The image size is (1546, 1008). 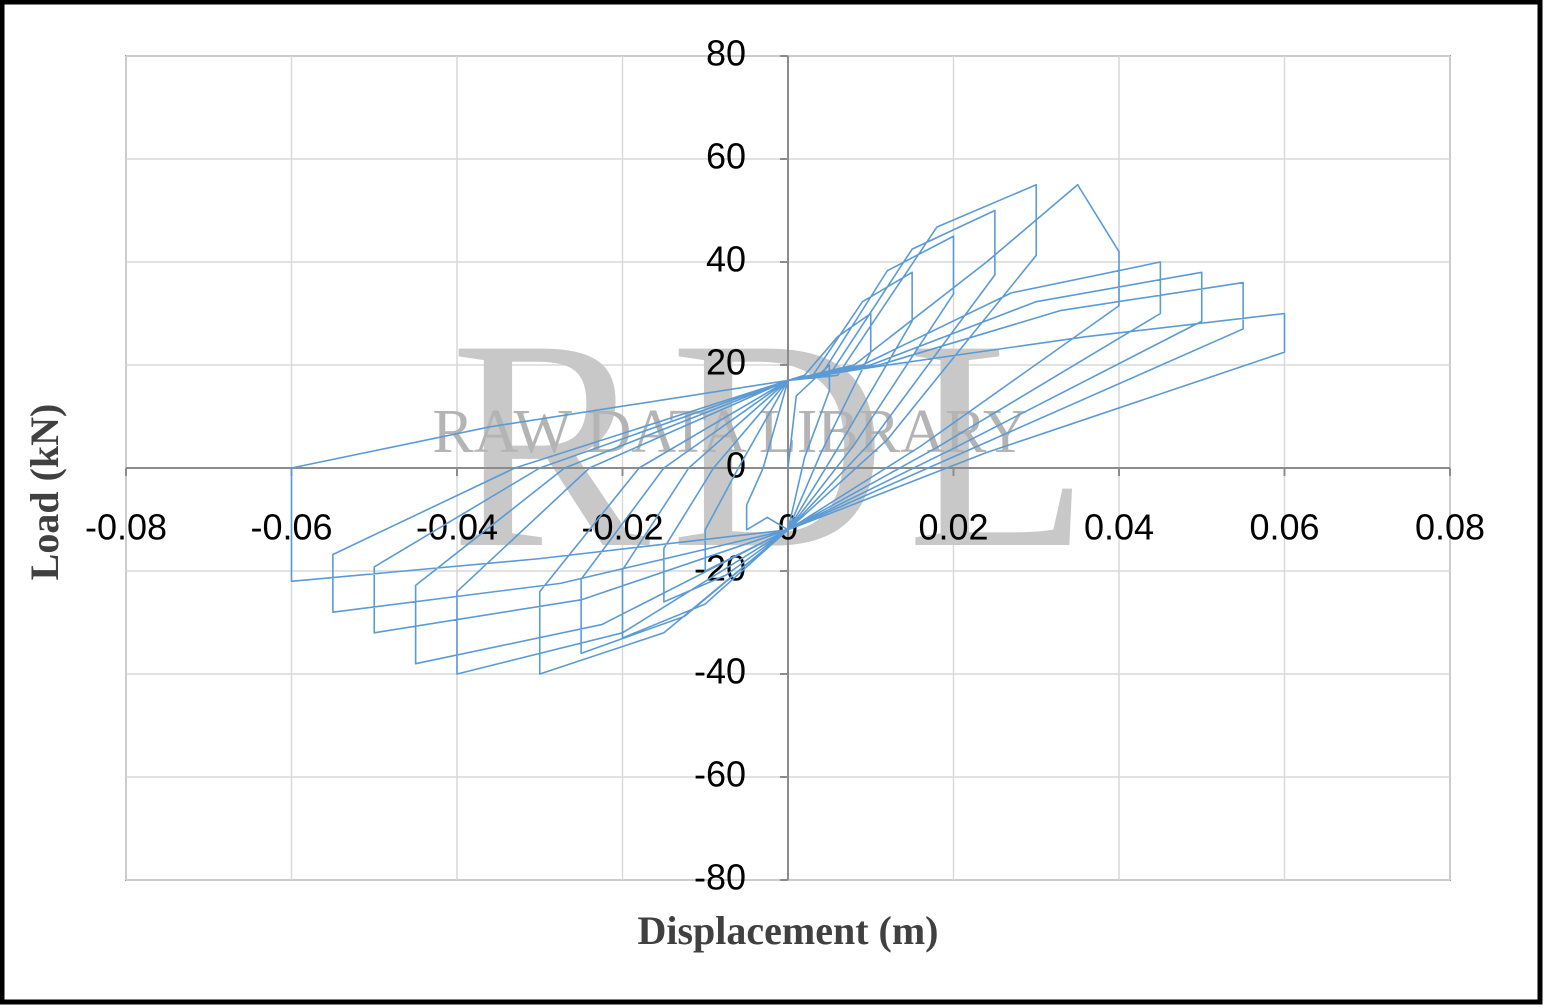 What do you see at coordinates (953, 527) in the screenshot?
I see `x-tick-label: 0.02` at bounding box center [953, 527].